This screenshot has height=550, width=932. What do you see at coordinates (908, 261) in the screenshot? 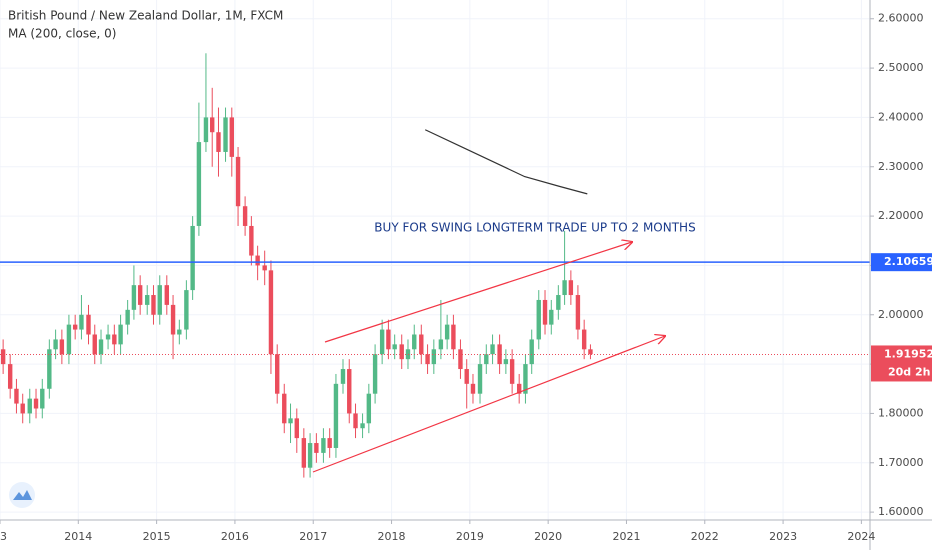
I see `price-tag-label: 2.10659` at bounding box center [908, 261].